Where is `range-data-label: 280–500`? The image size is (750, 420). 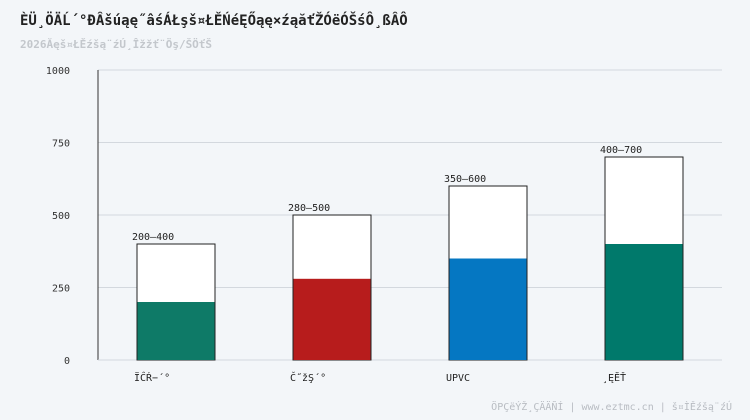
range-data-label: 280–500 is located at coordinates (309, 208).